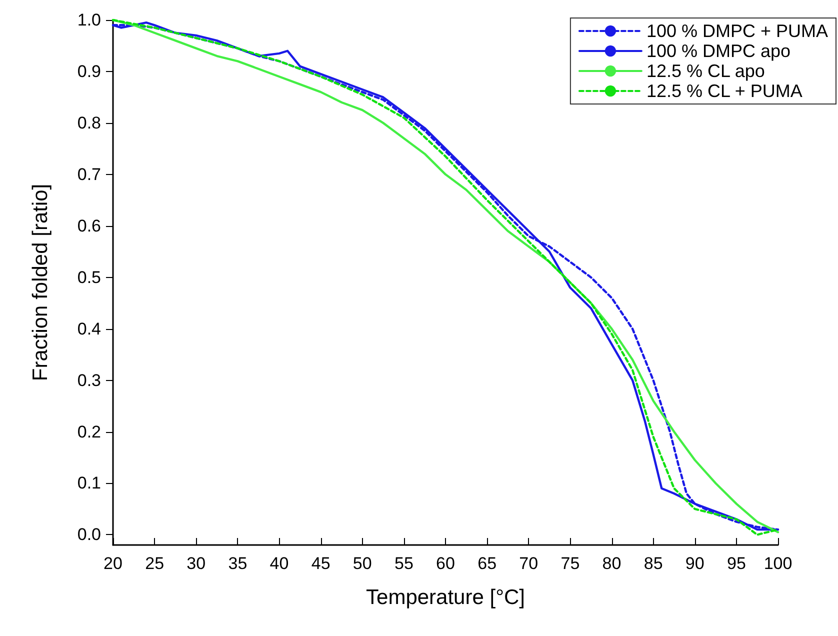 Image resolution: width=838 pixels, height=636 pixels. What do you see at coordinates (89, 432) in the screenshot?
I see `y-tick-label: 0.2` at bounding box center [89, 432].